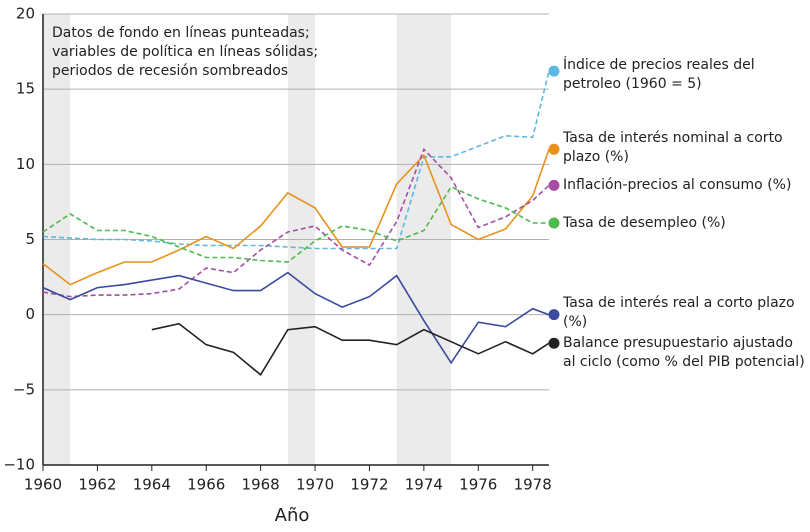 The height and width of the screenshot is (532, 810). I want to click on x-tick-label: 1974, so click(424, 485).